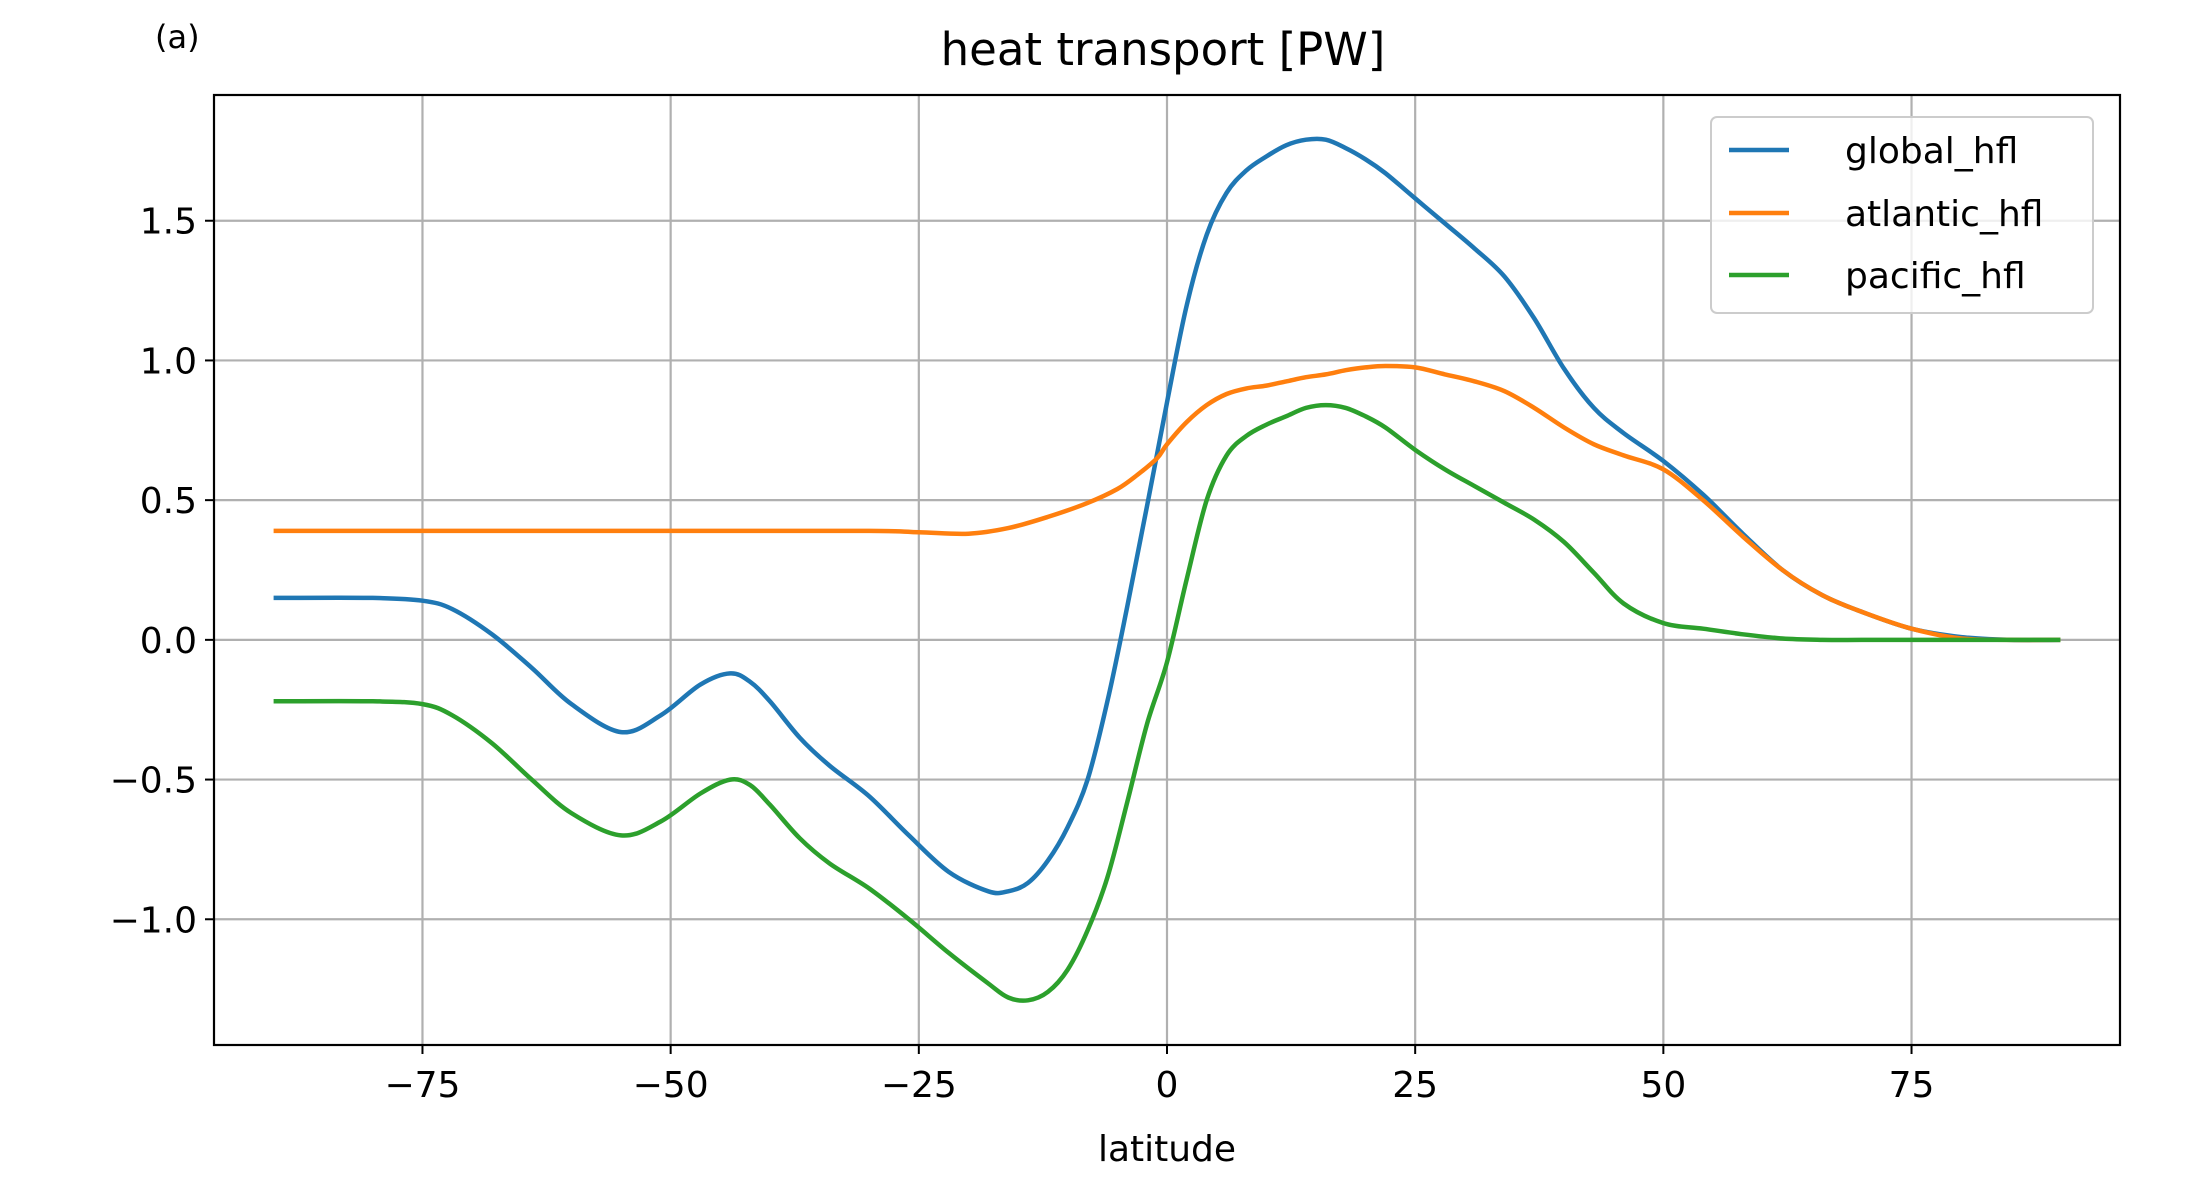  What do you see at coordinates (1163, 49) in the screenshot?
I see `chart-title: heat transport [PW]` at bounding box center [1163, 49].